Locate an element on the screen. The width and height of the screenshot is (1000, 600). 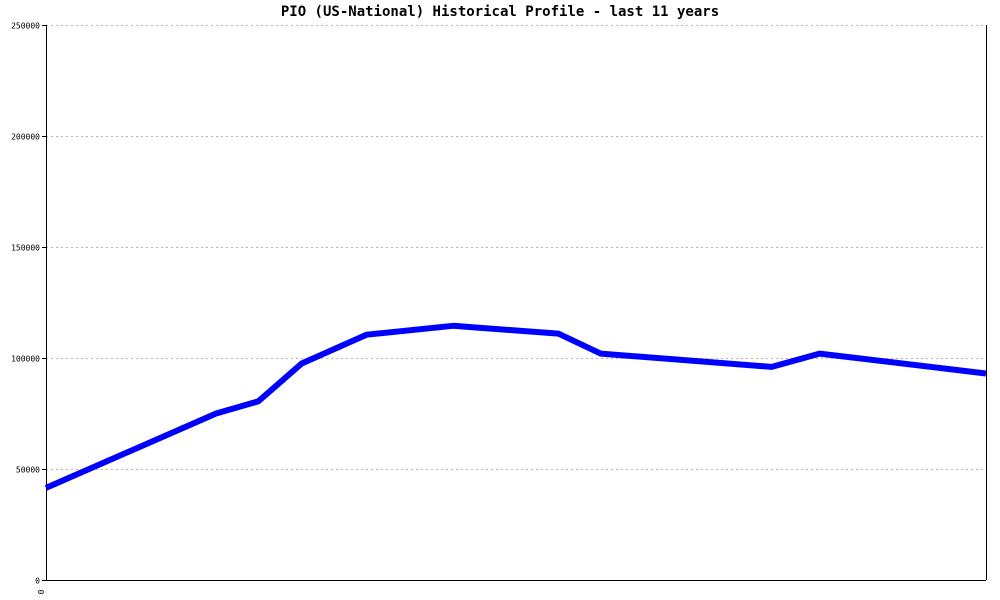
y-tick-label: 0 is located at coordinates (37, 581).